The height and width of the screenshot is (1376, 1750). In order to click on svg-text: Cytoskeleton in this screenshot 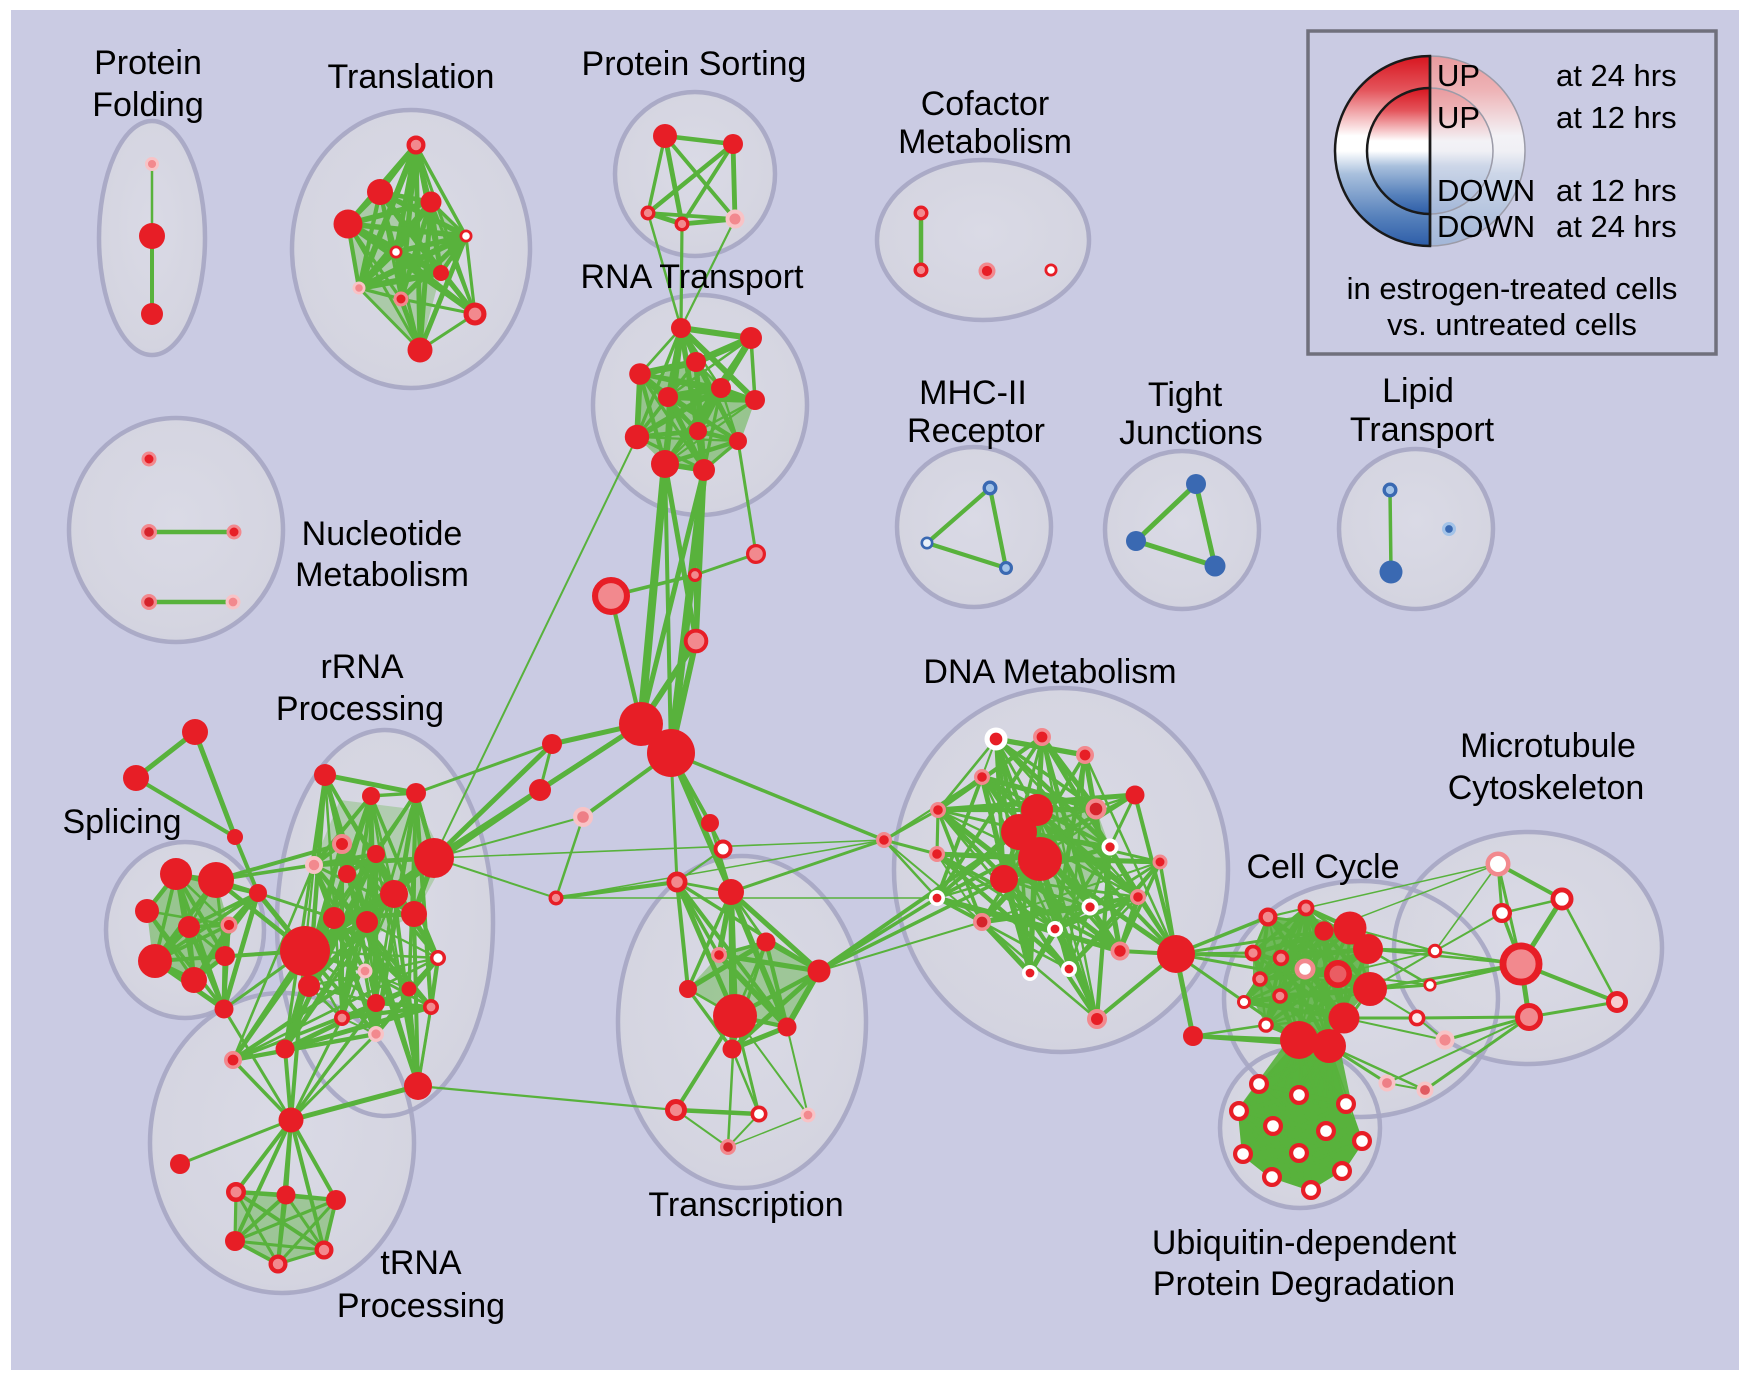, I will do `click(1546, 788)`.